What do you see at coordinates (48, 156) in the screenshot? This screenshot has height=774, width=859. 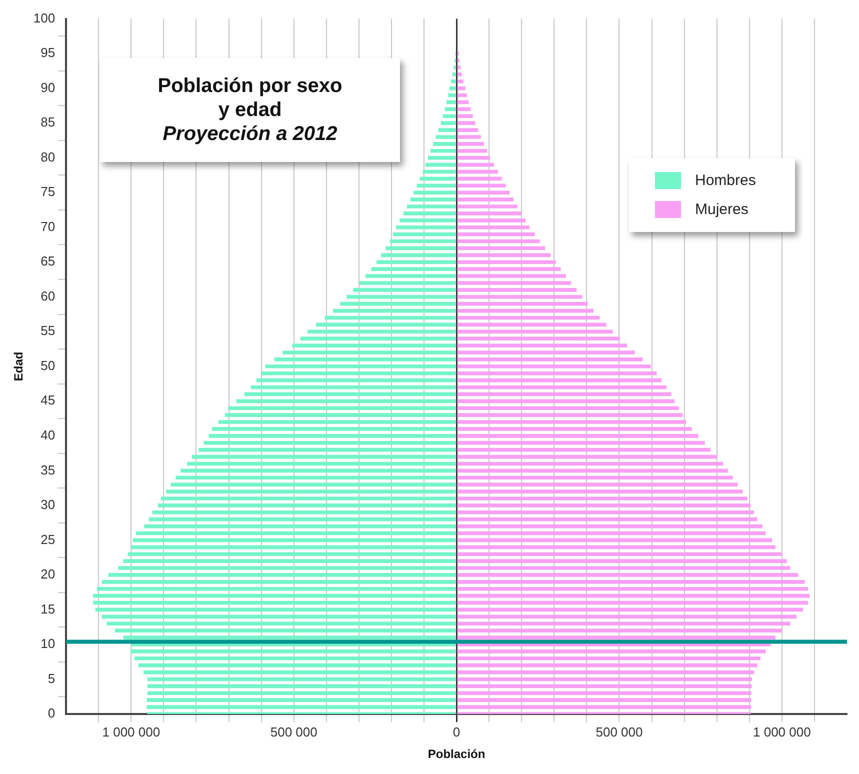 I see `y-tick-label: 80` at bounding box center [48, 156].